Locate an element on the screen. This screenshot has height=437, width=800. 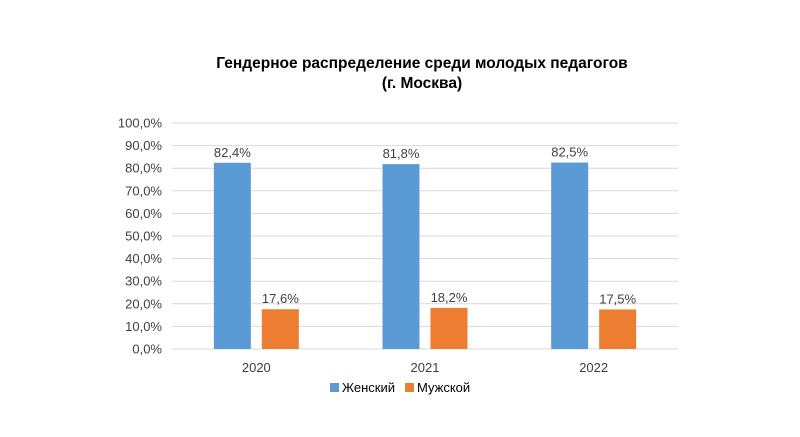
data-label: 17,6% is located at coordinates (280, 298).